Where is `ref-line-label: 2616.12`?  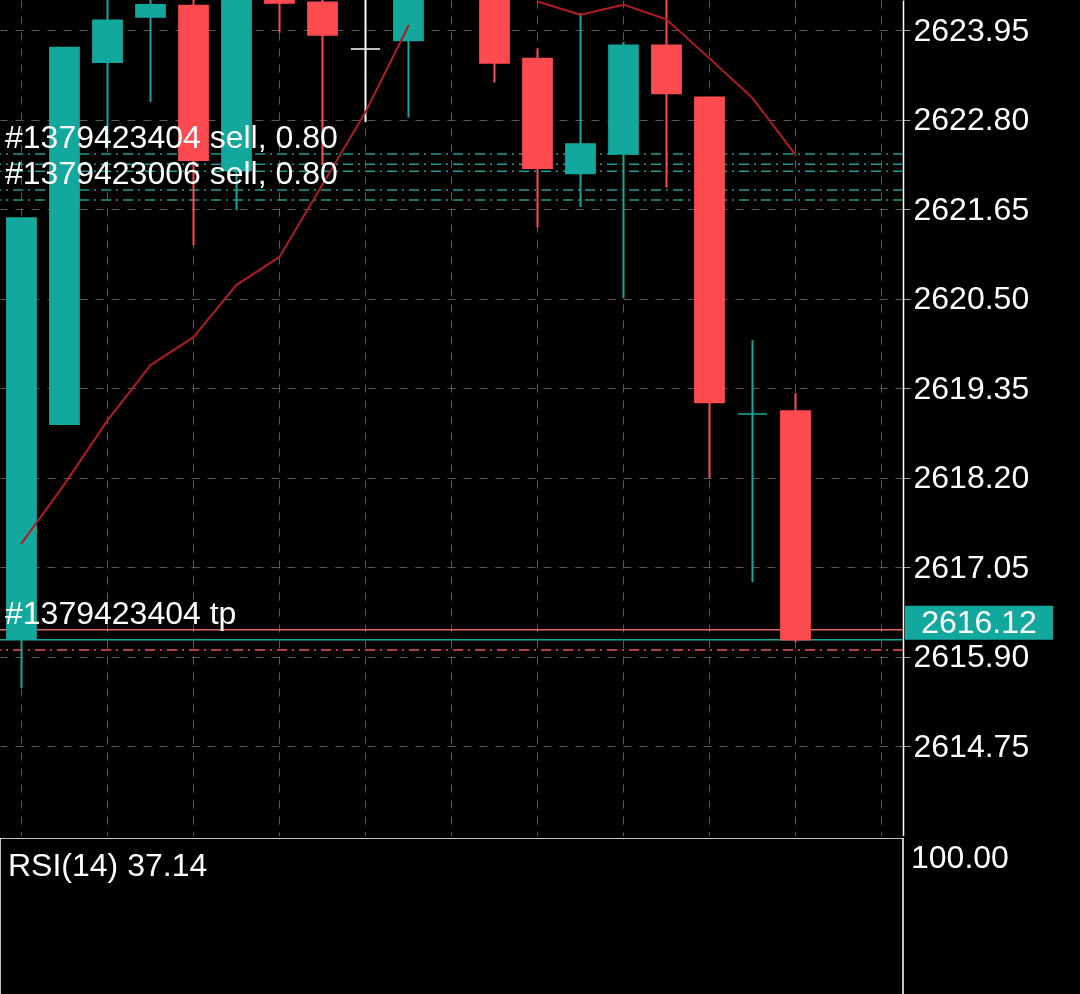 ref-line-label: 2616.12 is located at coordinates (979, 621).